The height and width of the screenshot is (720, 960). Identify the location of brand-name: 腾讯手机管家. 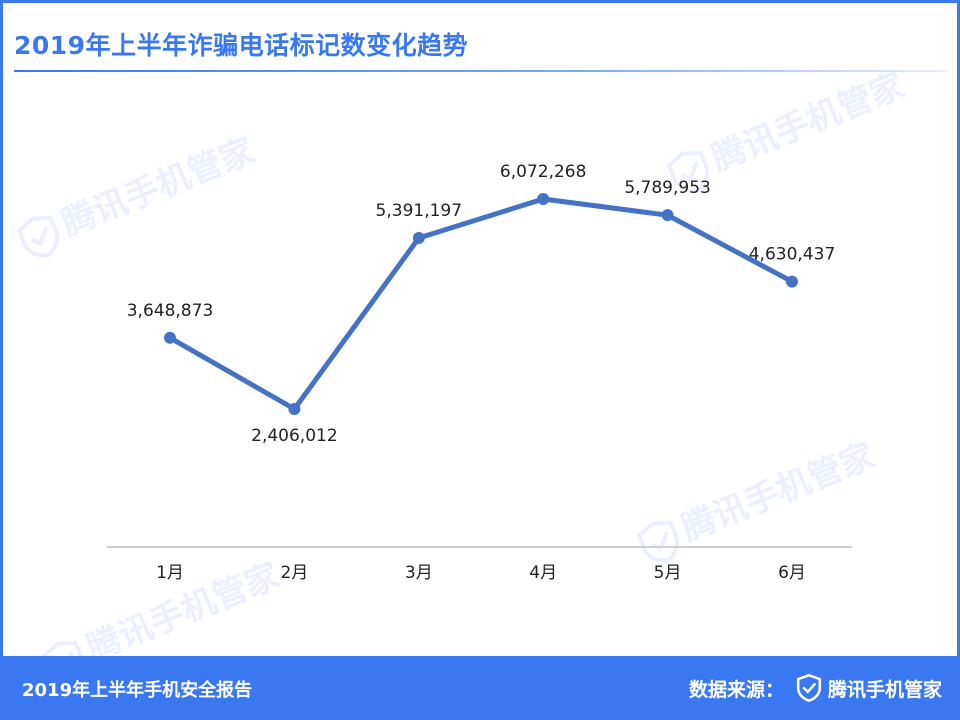
(884, 689).